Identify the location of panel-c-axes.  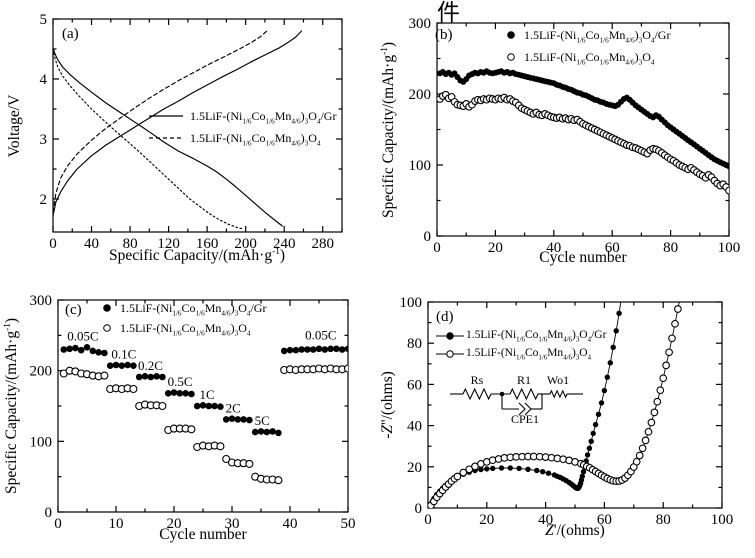
(203, 406).